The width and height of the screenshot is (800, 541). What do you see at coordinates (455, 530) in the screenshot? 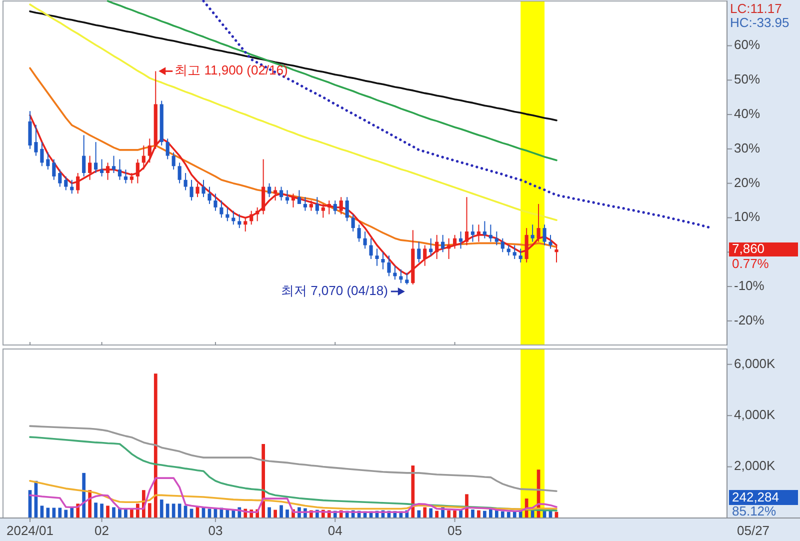
I see `x-tick-label: 05` at bounding box center [455, 530].